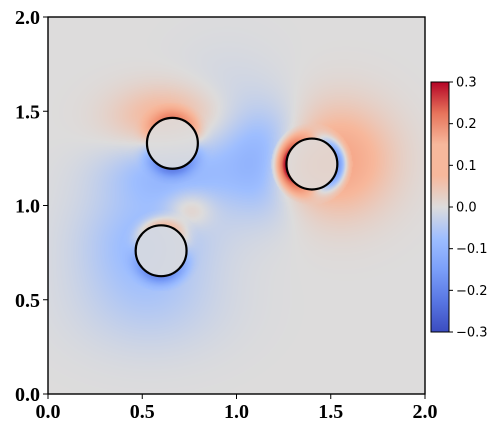 The image size is (503, 434). What do you see at coordinates (27, 18) in the screenshot?
I see `y-tick-label: 2.0` at bounding box center [27, 18].